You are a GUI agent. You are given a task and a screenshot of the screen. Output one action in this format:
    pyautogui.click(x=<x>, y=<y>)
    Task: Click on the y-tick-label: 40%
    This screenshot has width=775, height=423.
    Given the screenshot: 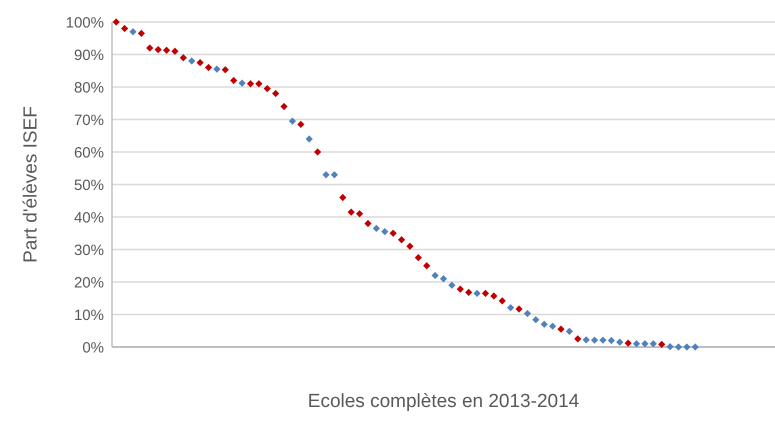 What is the action you would take?
    pyautogui.click(x=89, y=217)
    